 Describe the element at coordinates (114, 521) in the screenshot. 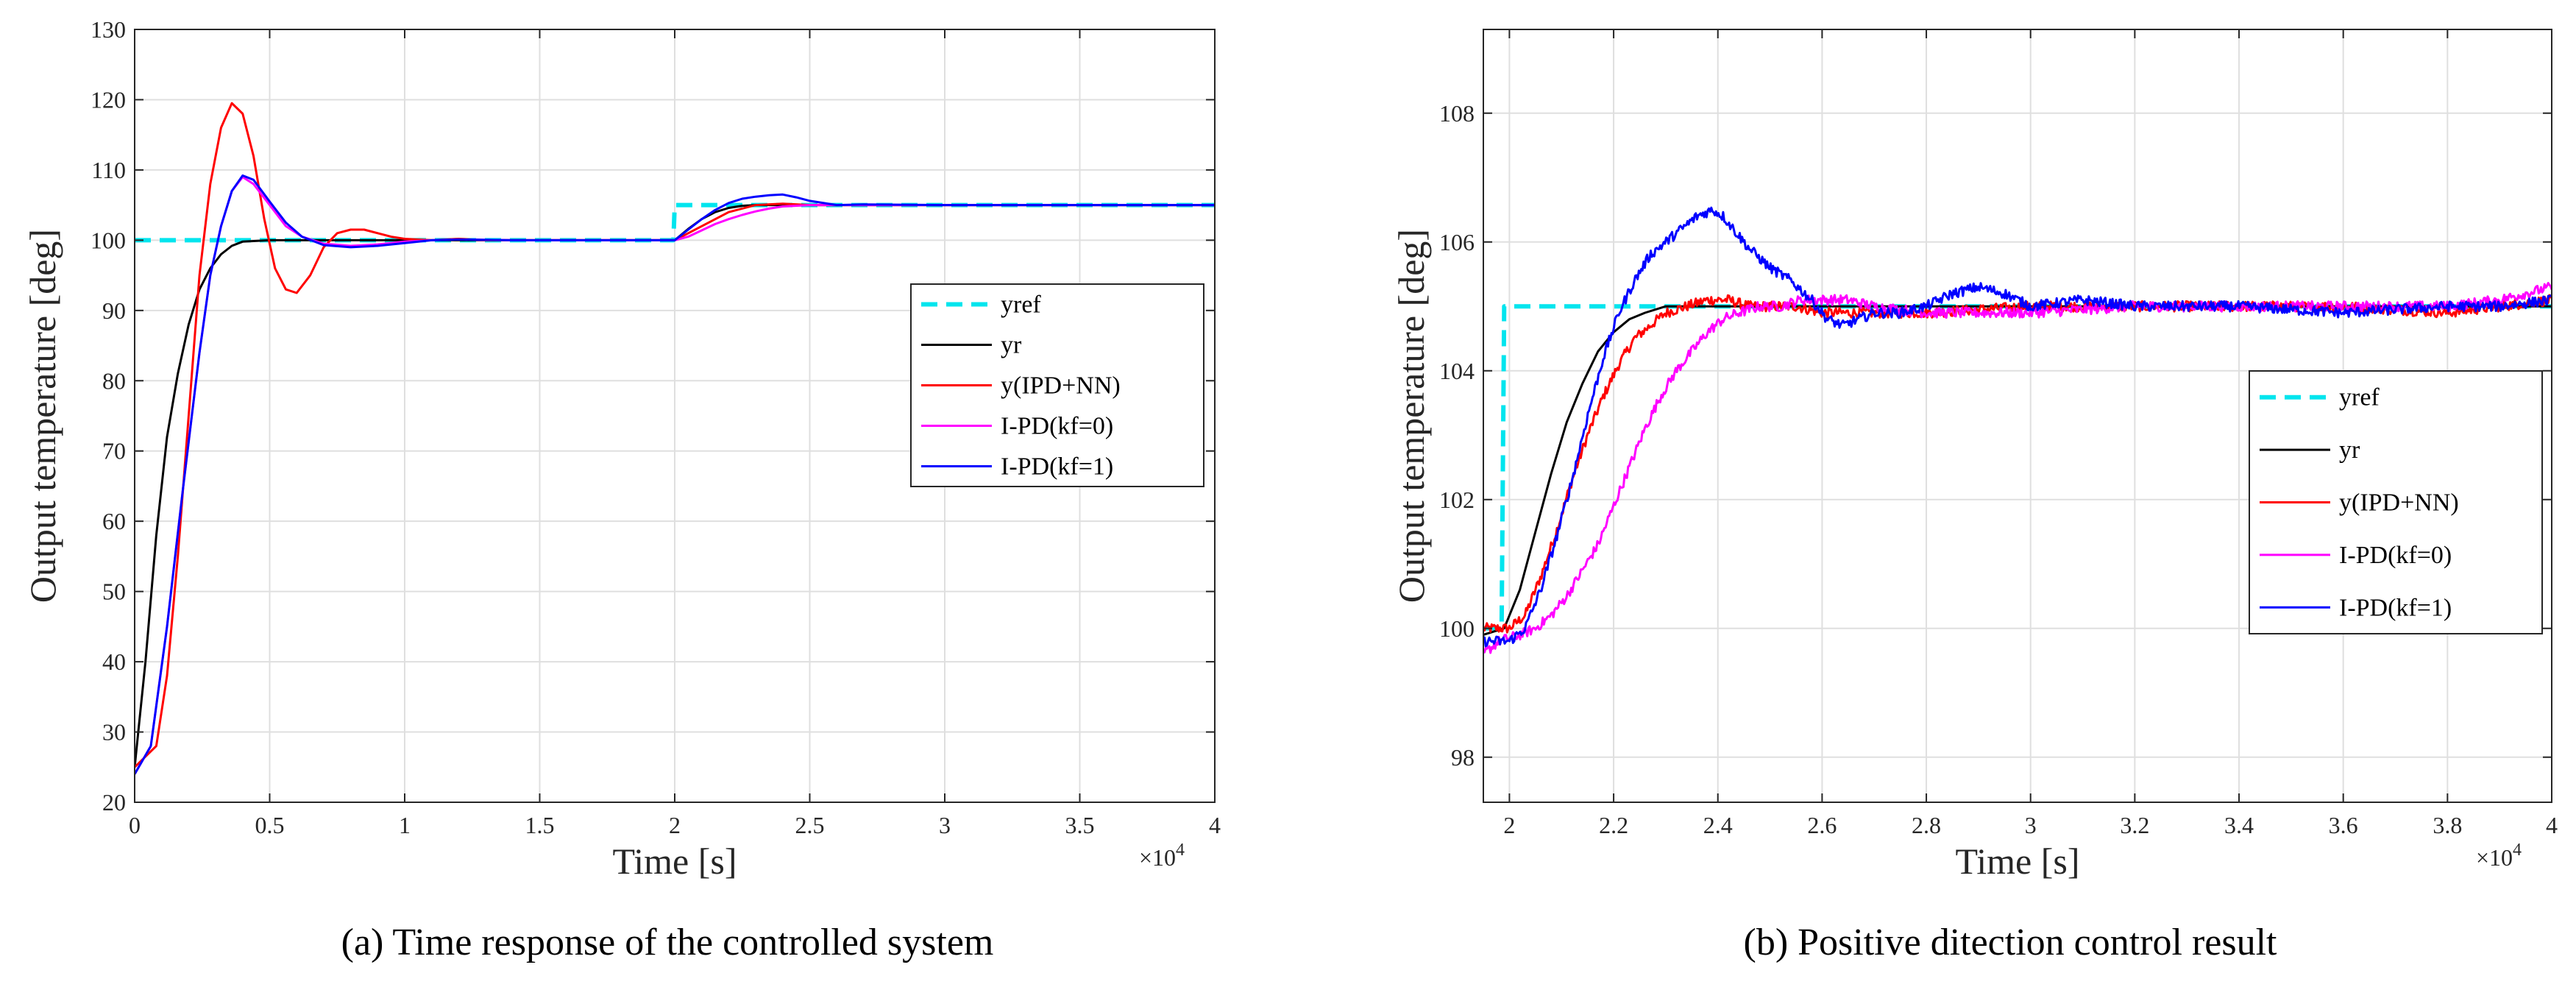

I see `y-tick-label: 60` at that location.